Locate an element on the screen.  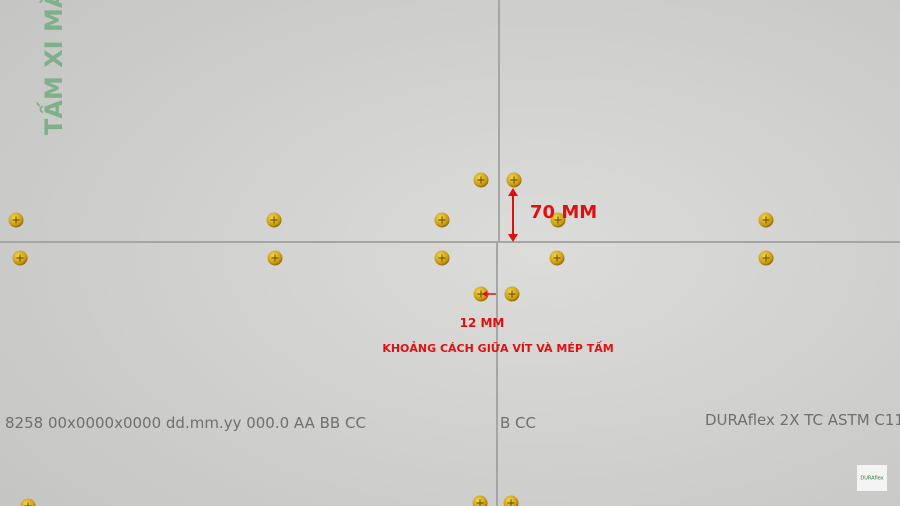
watermark: TẤM XI MĂN is located at coordinates (51, 67).